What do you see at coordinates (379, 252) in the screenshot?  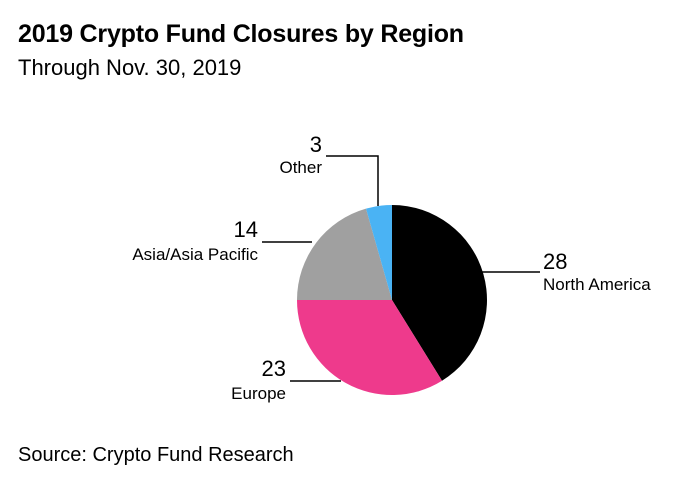 I see `pie-slice-other` at bounding box center [379, 252].